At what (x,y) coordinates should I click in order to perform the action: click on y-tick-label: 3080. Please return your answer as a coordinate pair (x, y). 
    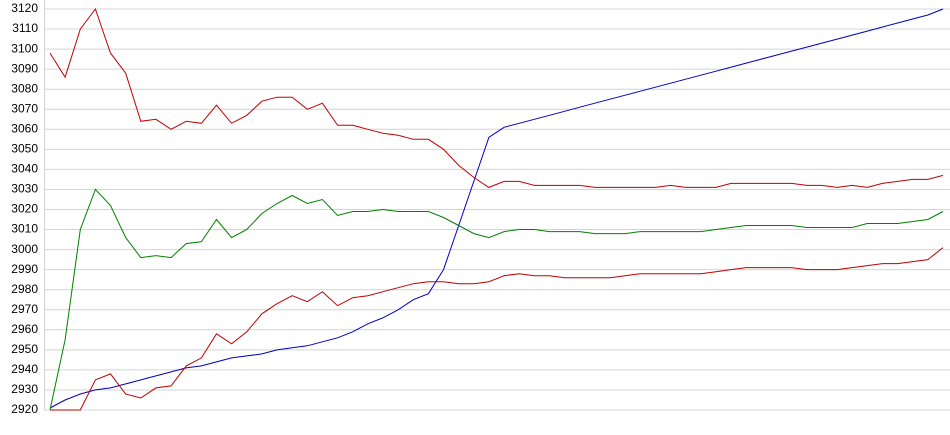
    Looking at the image, I should click on (24, 88).